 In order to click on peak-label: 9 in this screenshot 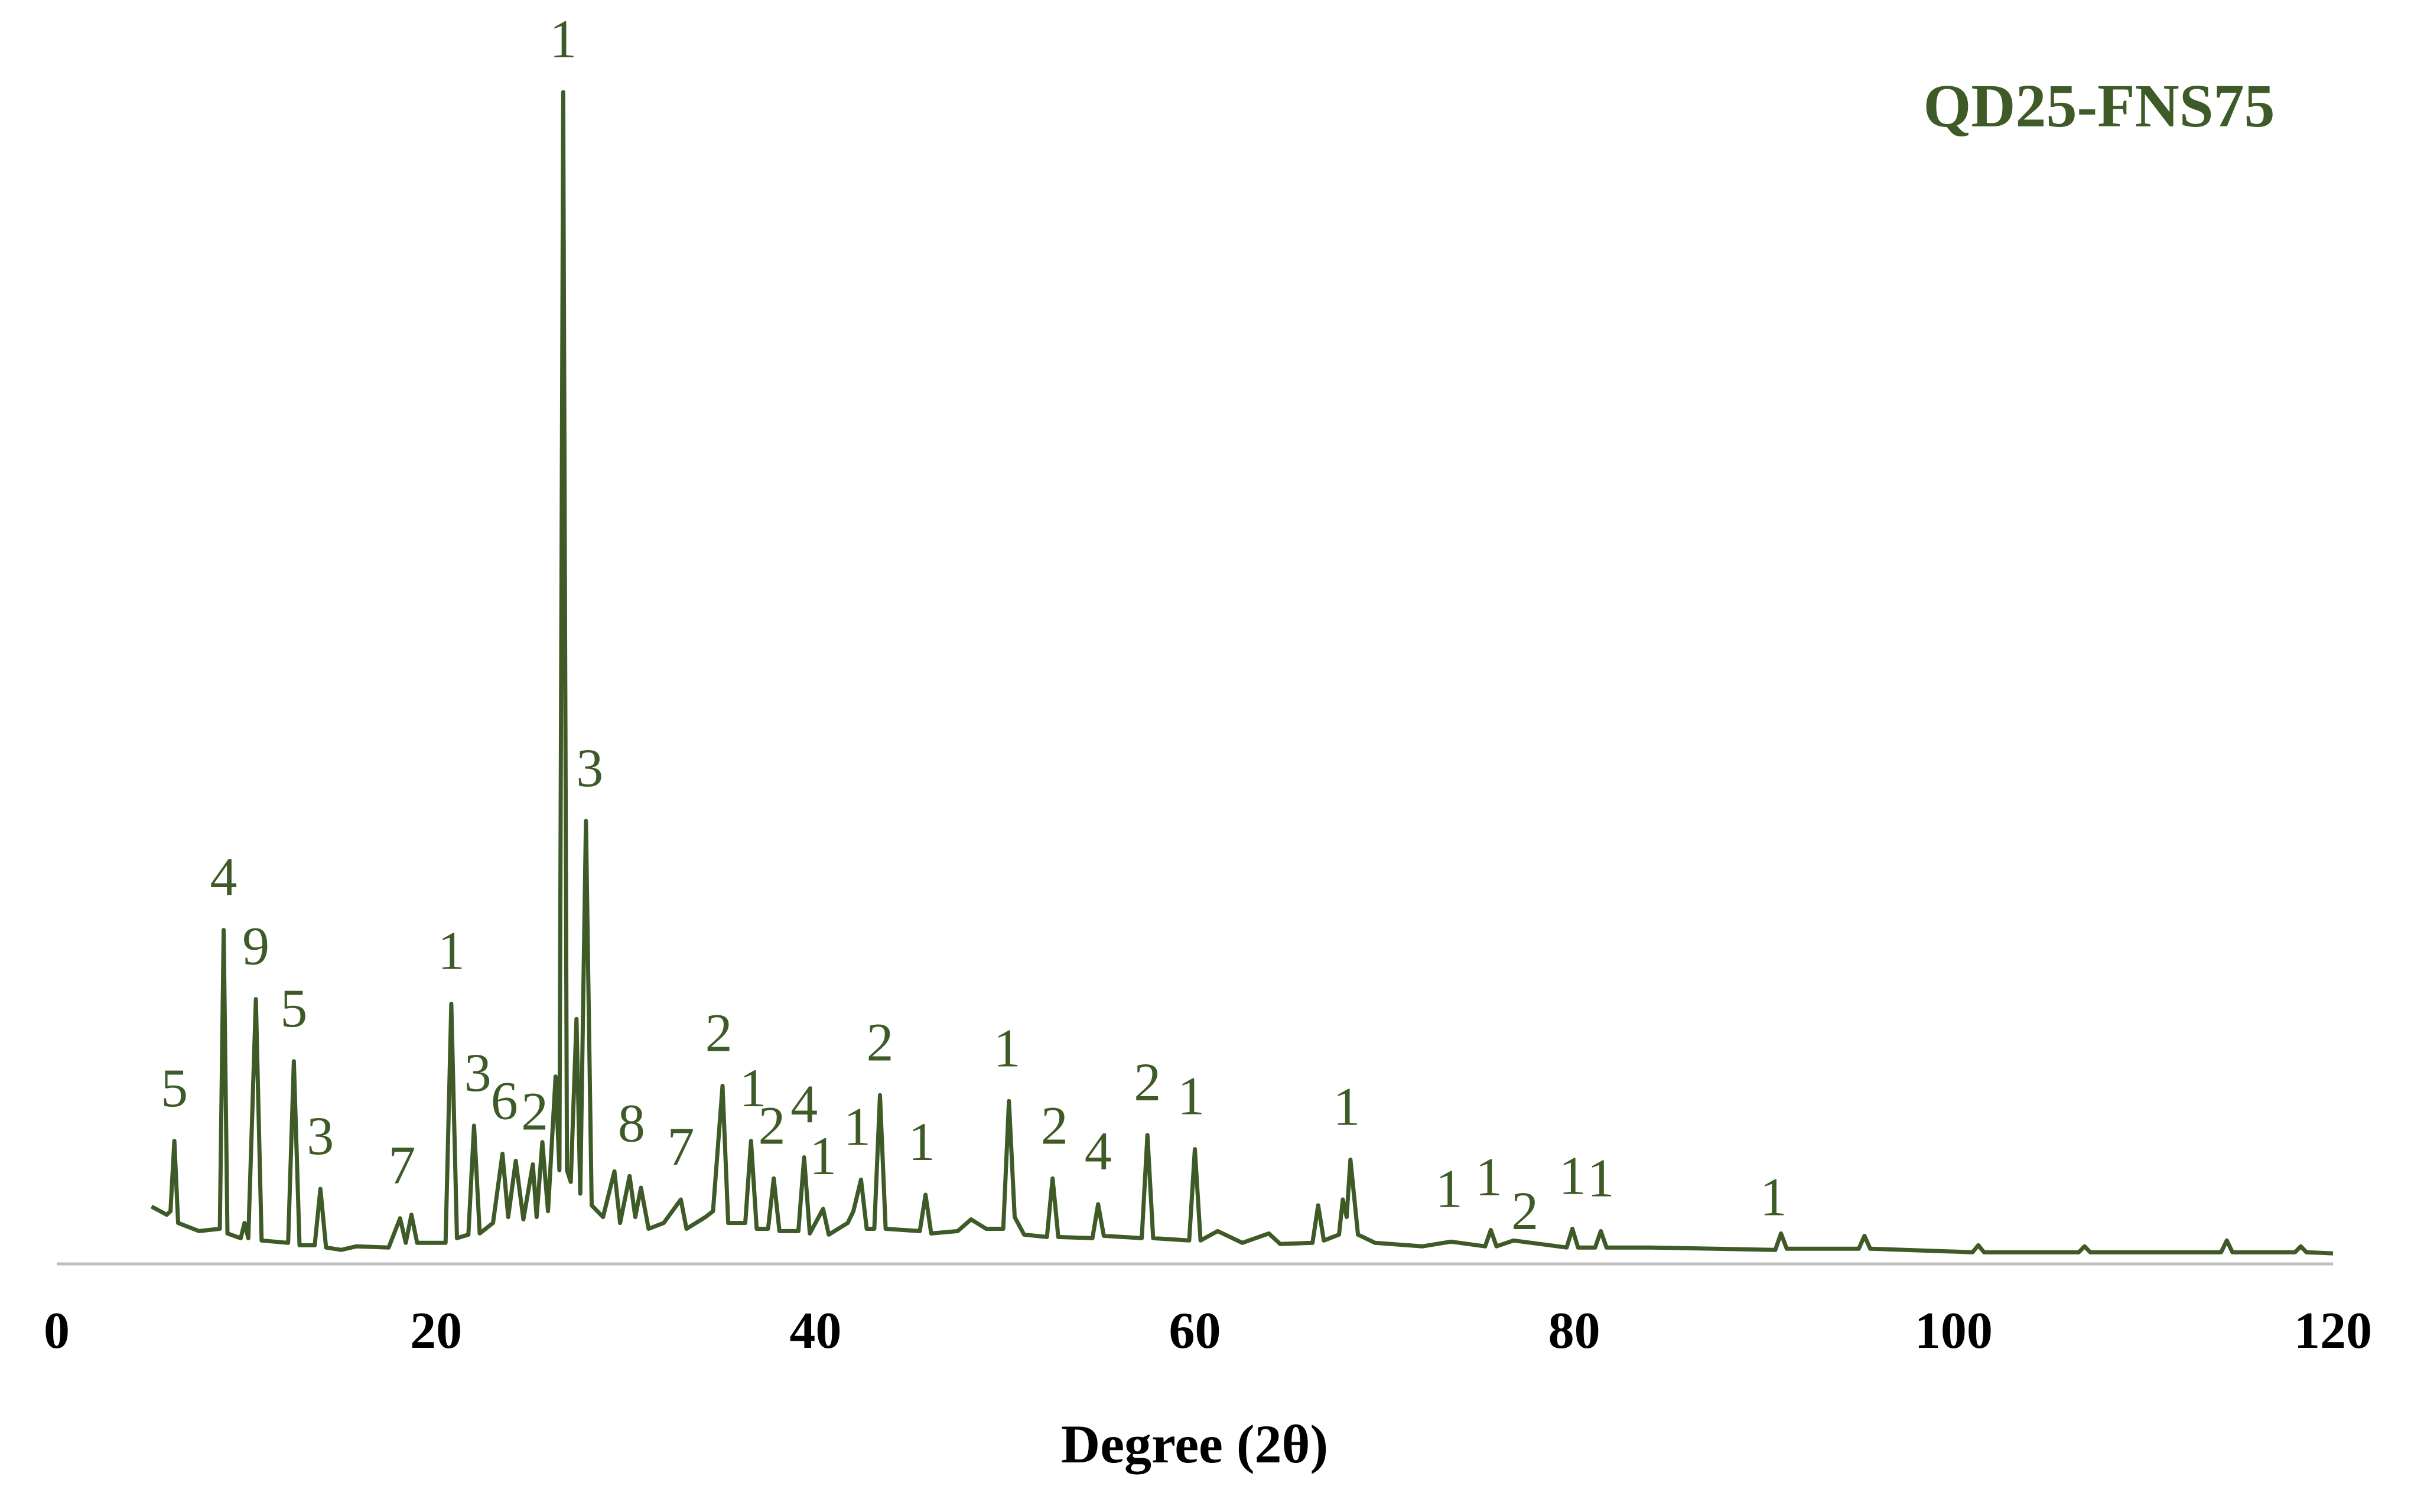, I will do `click(255, 946)`.